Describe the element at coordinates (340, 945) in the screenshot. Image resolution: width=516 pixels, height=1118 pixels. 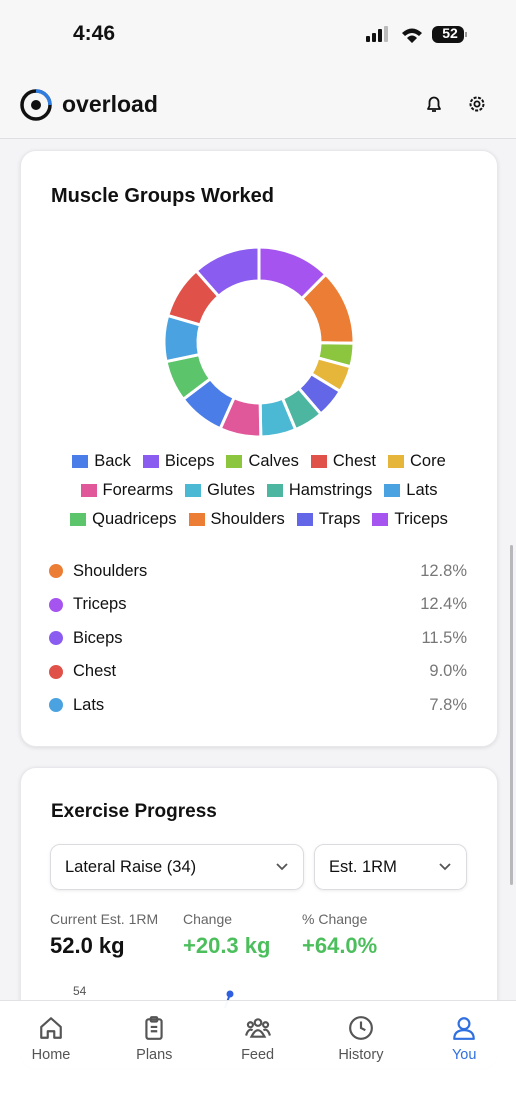
I see `stat-value: +64.0%` at that location.